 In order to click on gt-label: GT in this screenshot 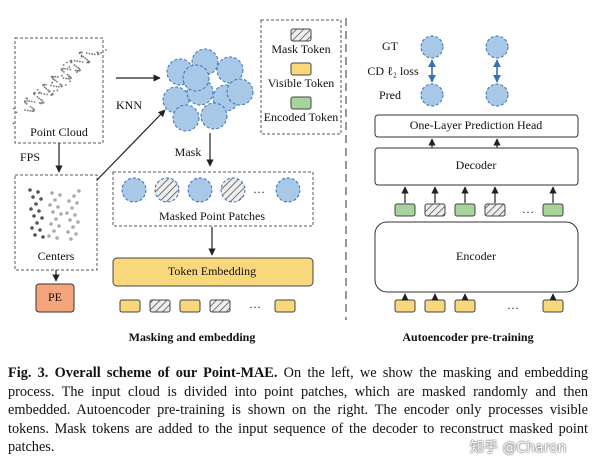, I will do `click(390, 46)`.